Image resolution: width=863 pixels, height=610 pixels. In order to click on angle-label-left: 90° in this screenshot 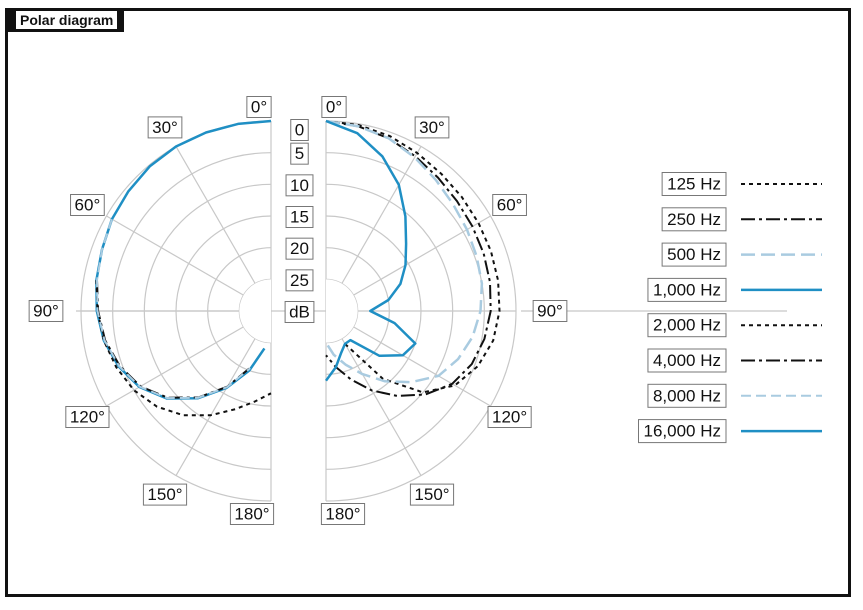, I will do `click(46, 311)`.